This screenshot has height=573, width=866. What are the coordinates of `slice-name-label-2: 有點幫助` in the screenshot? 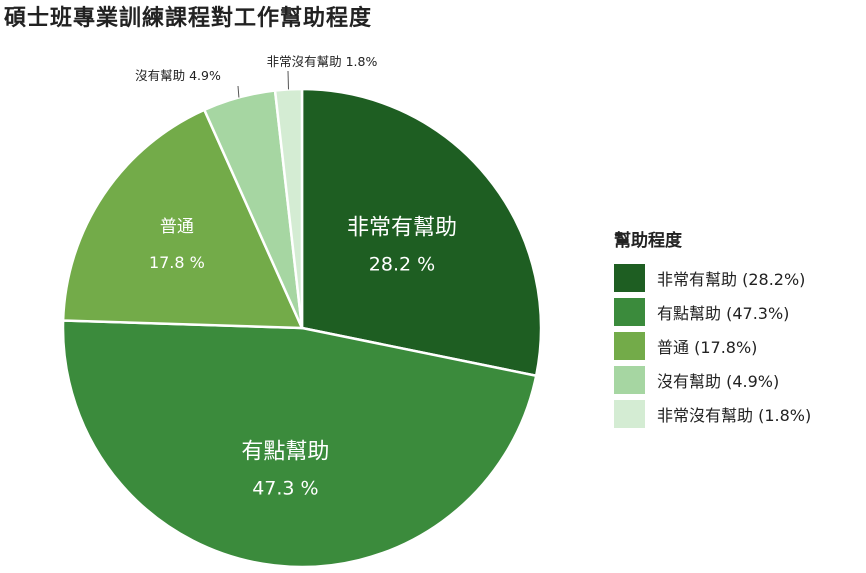 It's located at (285, 451).